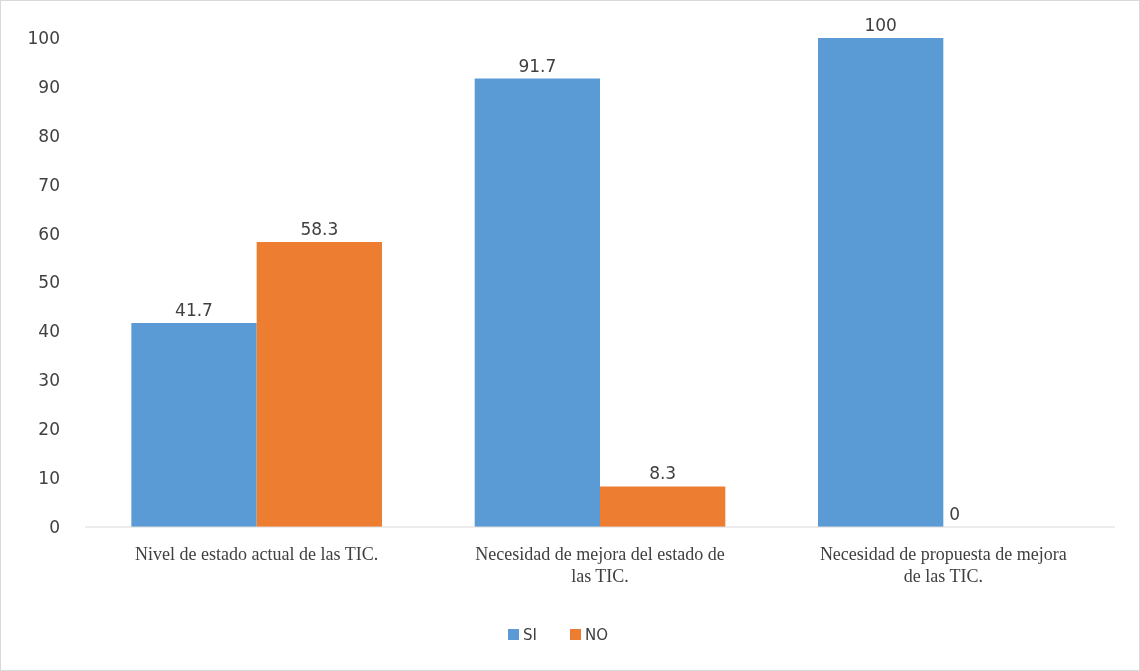  What do you see at coordinates (600, 565) in the screenshot?
I see `x-tick-label: Necesidad de mejora del estado de las TIC.` at bounding box center [600, 565].